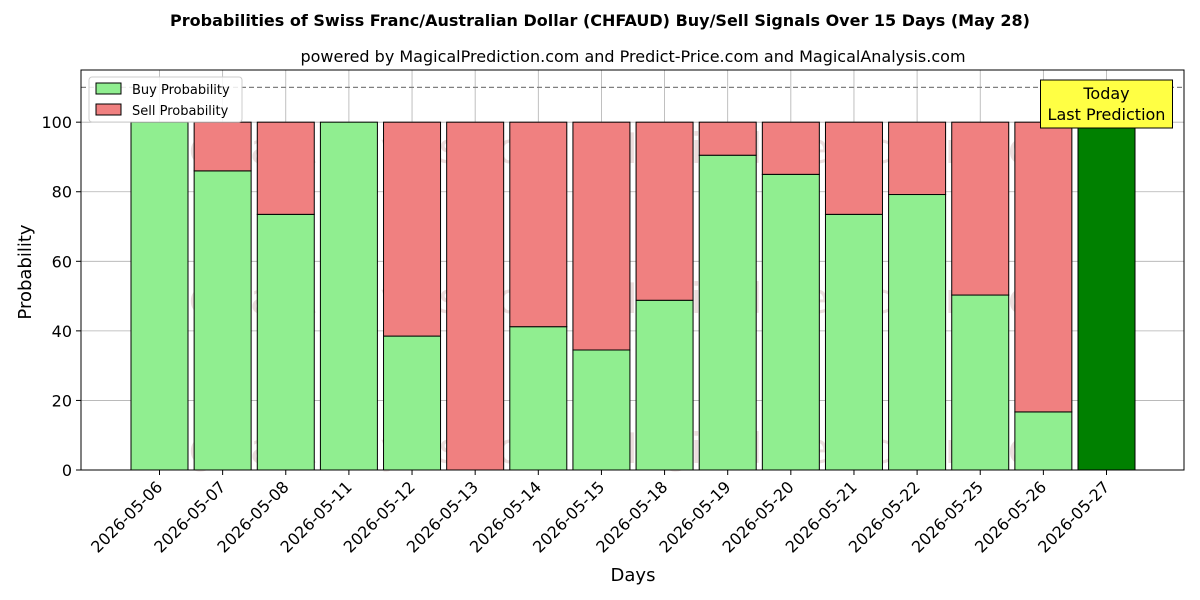  I want to click on y-tick-label: 40, so click(62, 331).